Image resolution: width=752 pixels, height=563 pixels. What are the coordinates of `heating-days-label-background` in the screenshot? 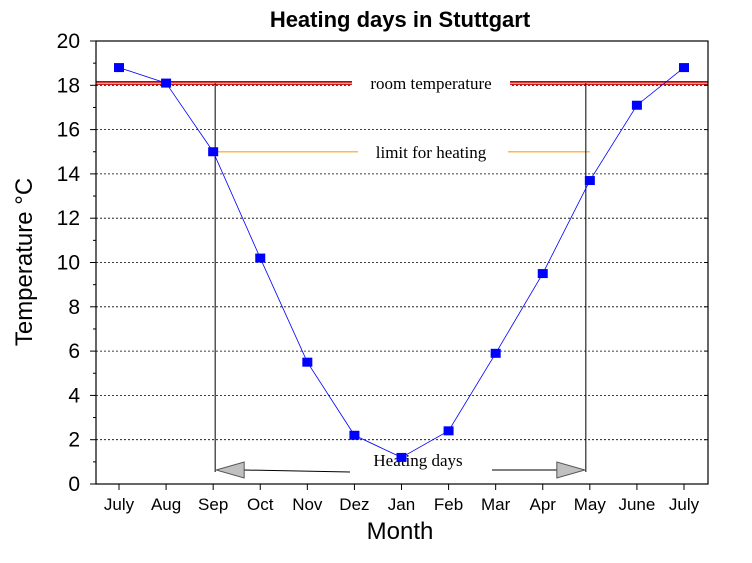 It's located at (420, 460).